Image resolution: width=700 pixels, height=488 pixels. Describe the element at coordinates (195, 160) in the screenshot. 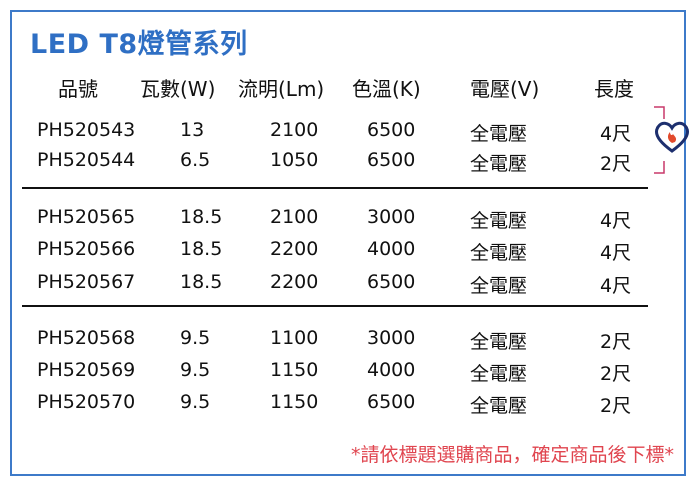

I see `cell-wattage: 6.5` at that location.